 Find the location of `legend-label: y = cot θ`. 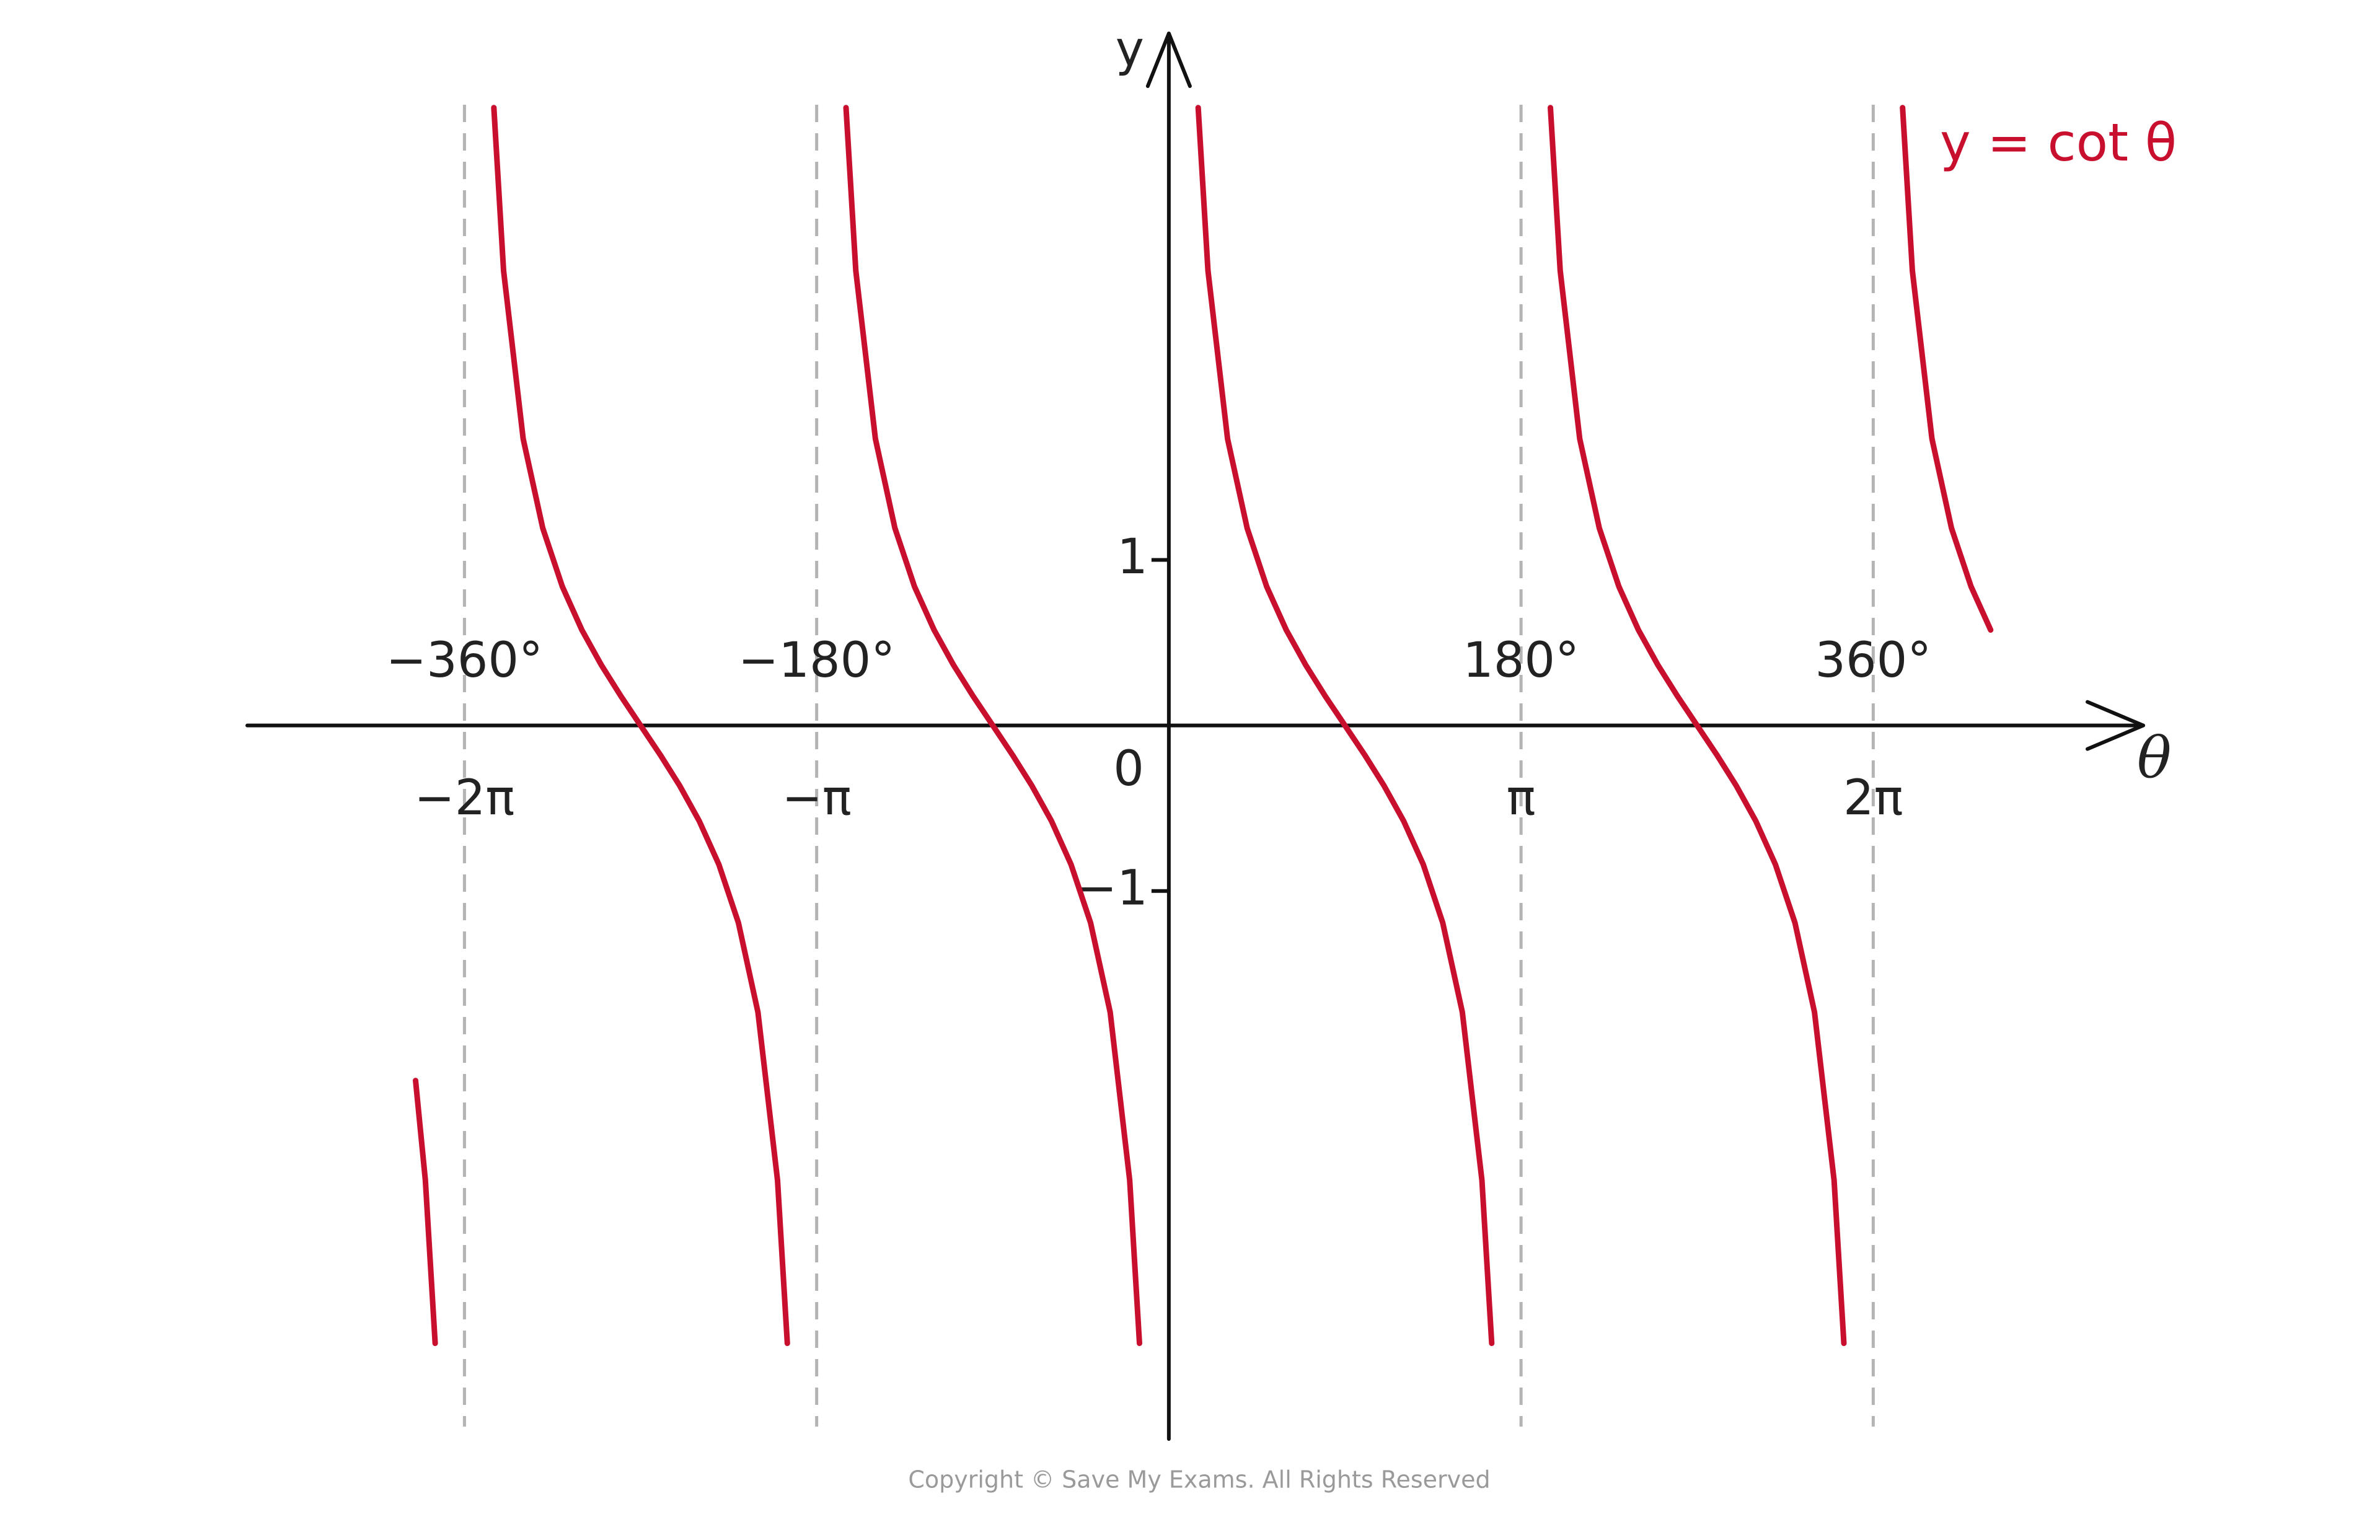

legend-label: y = cot θ is located at coordinates (2058, 142).